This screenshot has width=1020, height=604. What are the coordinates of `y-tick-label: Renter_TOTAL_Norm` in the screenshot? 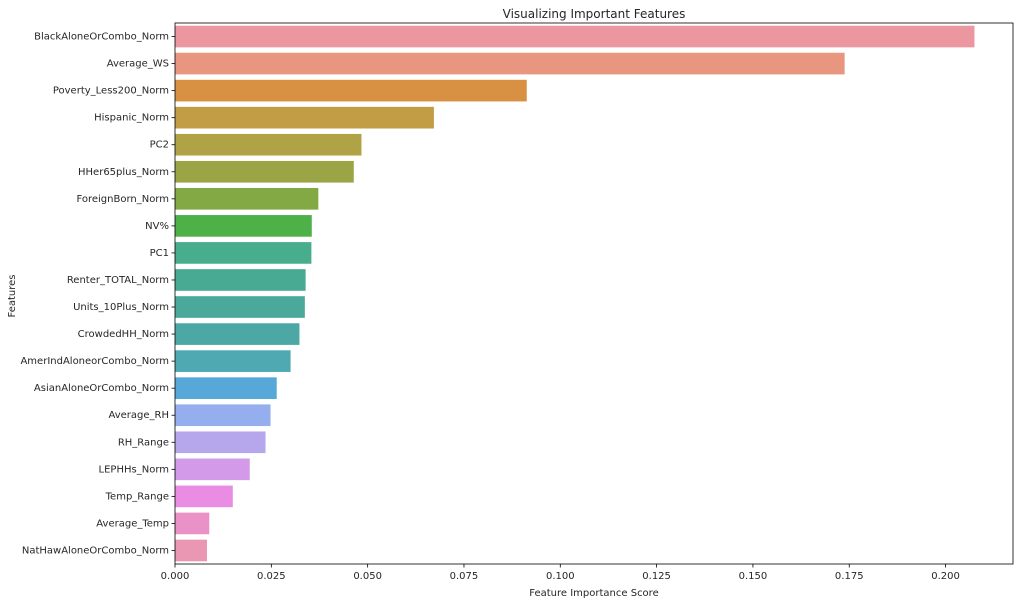 It's located at (118, 280).